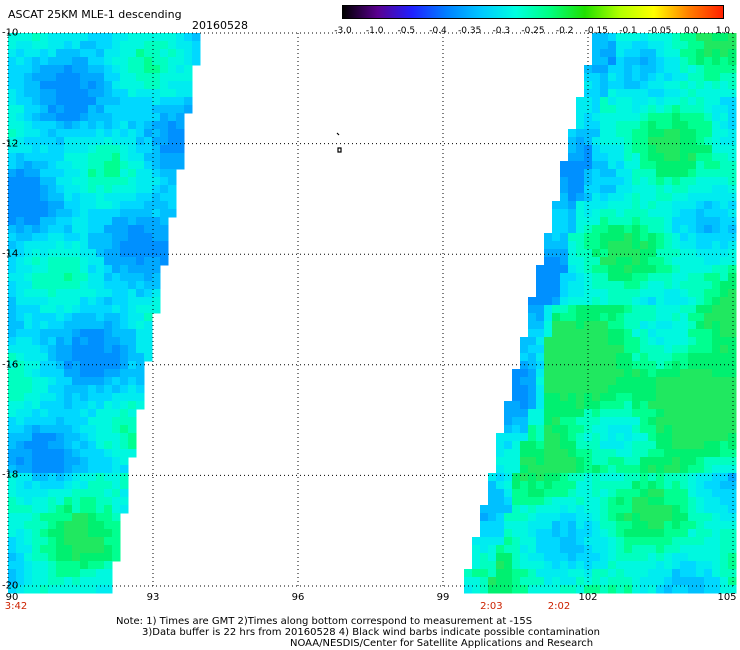 The width and height of the screenshot is (740, 650). Describe the element at coordinates (374, 31) in the screenshot. I see `colorbar-label: -1.0` at that location.